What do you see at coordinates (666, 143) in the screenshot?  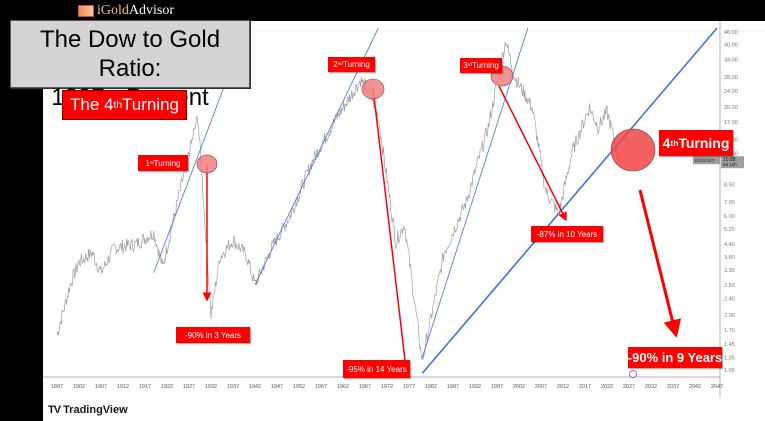 I see `label-num: 4` at bounding box center [666, 143].